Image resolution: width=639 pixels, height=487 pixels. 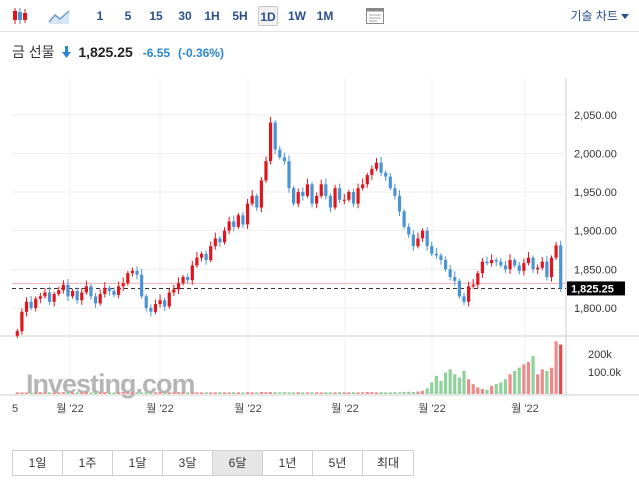 I want to click on range-button-5: 1년, so click(x=288, y=463).